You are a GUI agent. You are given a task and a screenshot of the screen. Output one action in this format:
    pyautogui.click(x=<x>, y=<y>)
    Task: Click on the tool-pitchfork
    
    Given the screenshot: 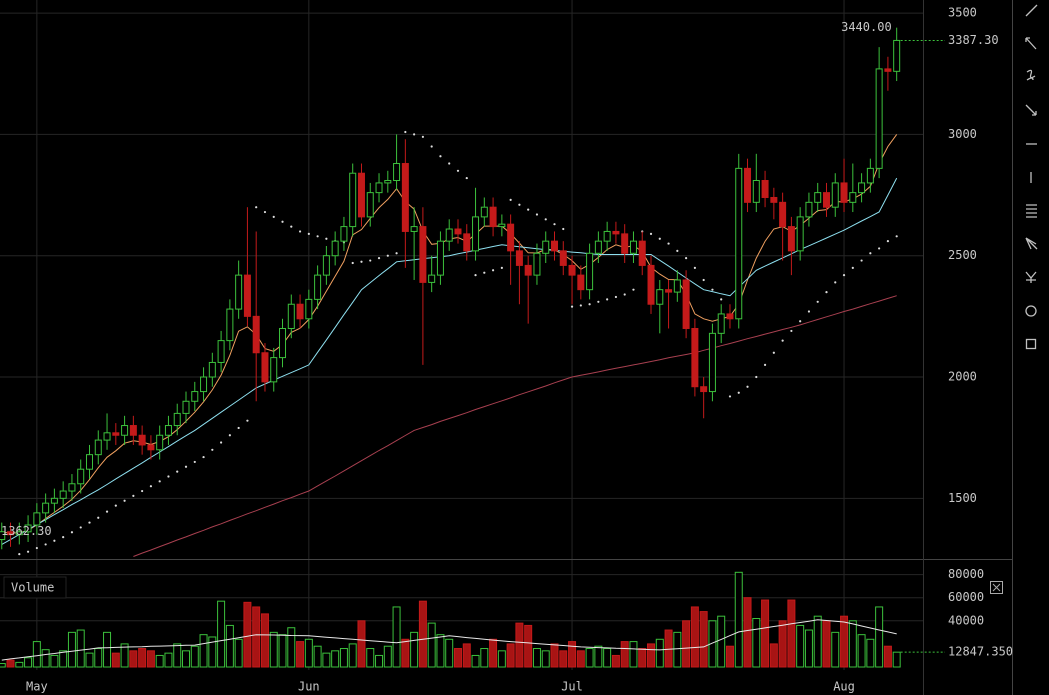 What is the action you would take?
    pyautogui.click(x=1031, y=277)
    